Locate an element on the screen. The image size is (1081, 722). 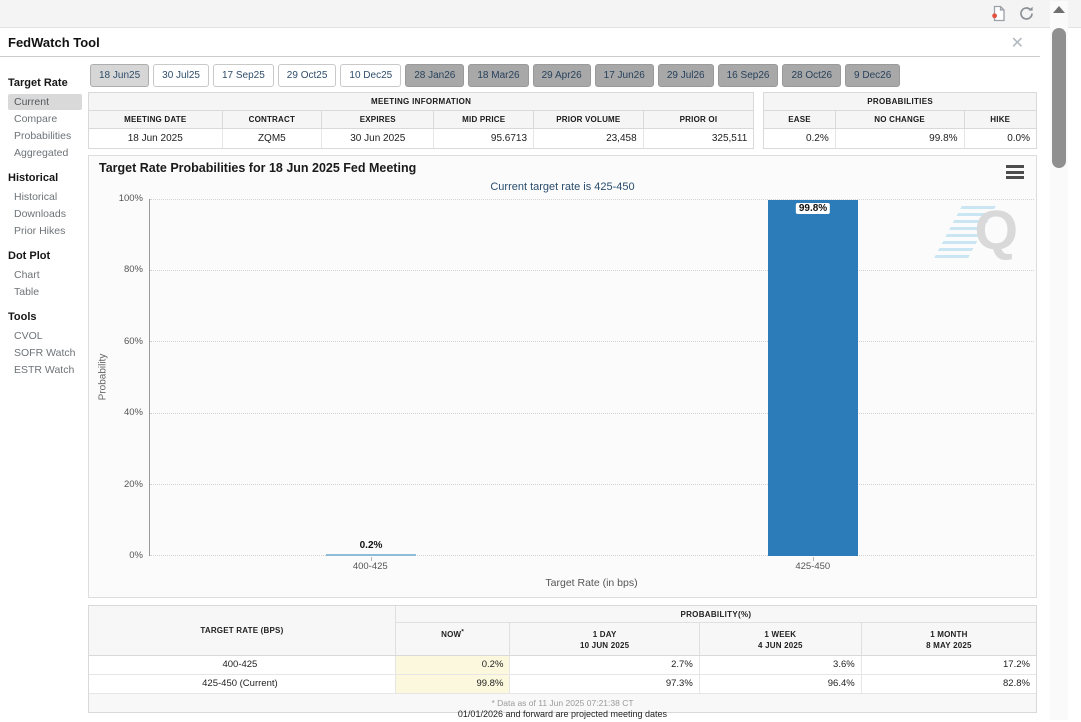
table-cell: 23,458 is located at coordinates (589, 138).